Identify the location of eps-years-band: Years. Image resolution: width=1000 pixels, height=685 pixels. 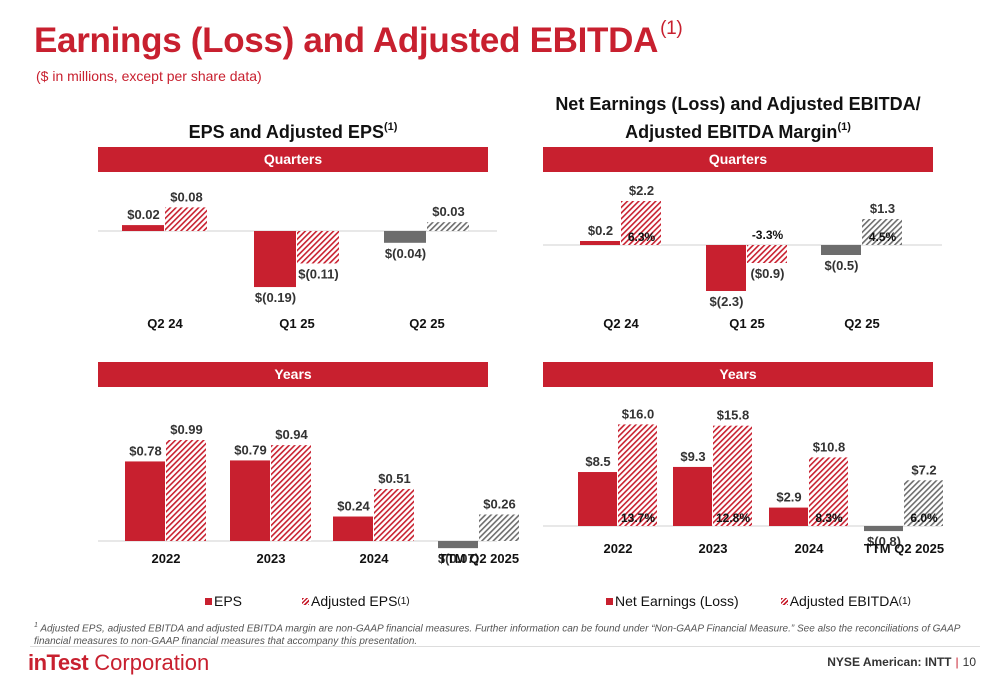
(293, 374).